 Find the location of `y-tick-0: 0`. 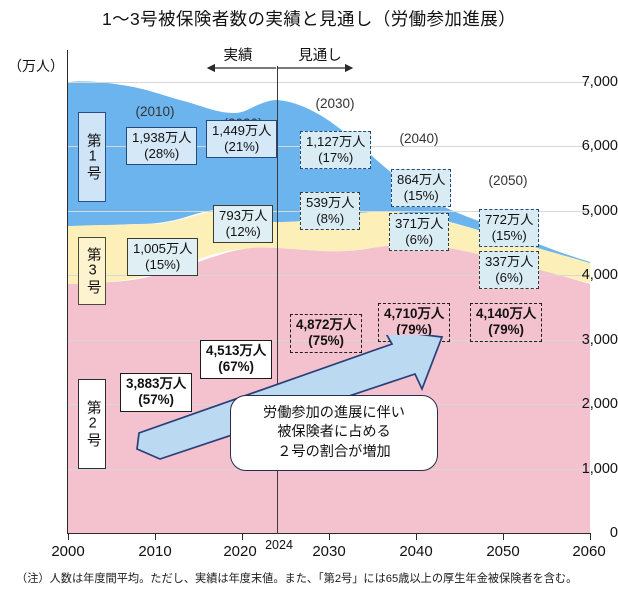

y-tick-0: 0 is located at coordinates (613, 533).